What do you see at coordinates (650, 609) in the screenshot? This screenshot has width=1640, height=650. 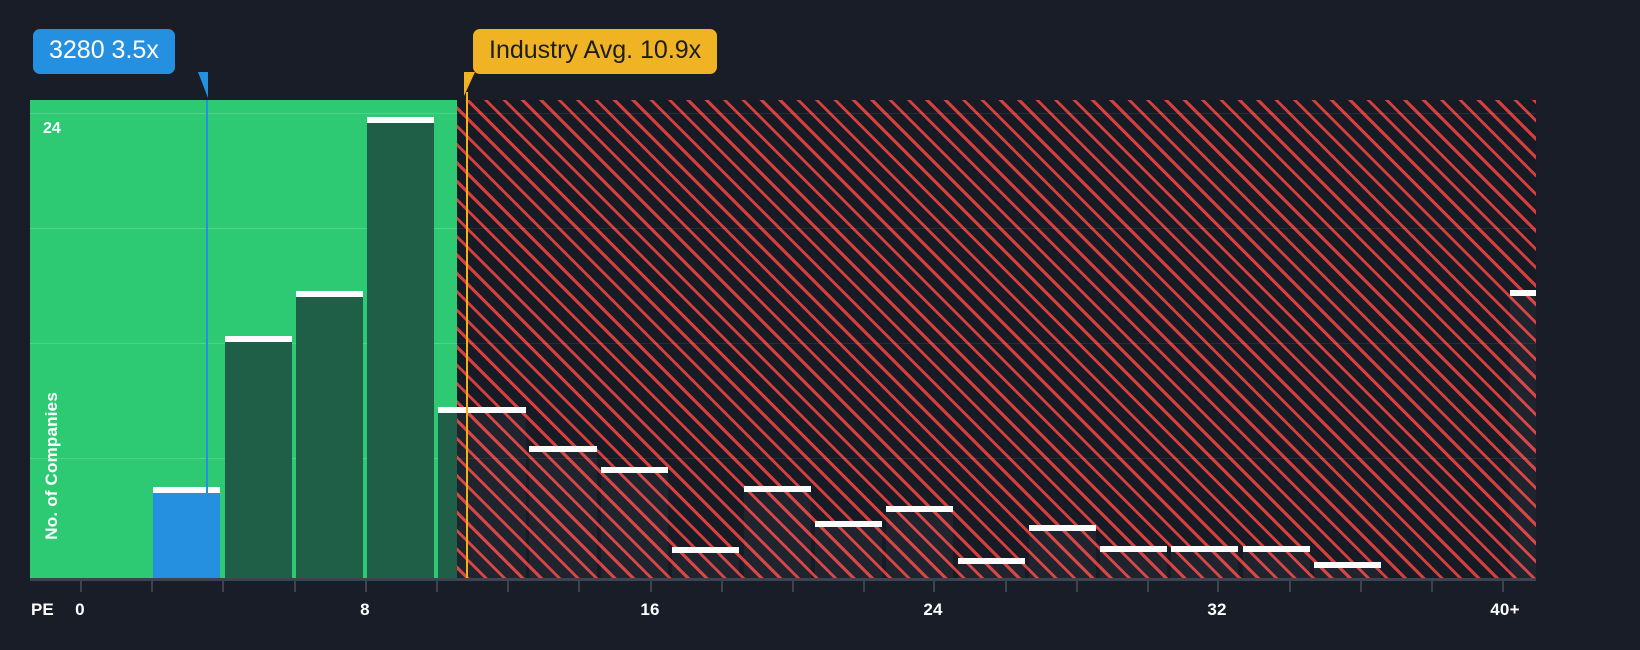 I see `x-tick-label-16: 16` at bounding box center [650, 609].